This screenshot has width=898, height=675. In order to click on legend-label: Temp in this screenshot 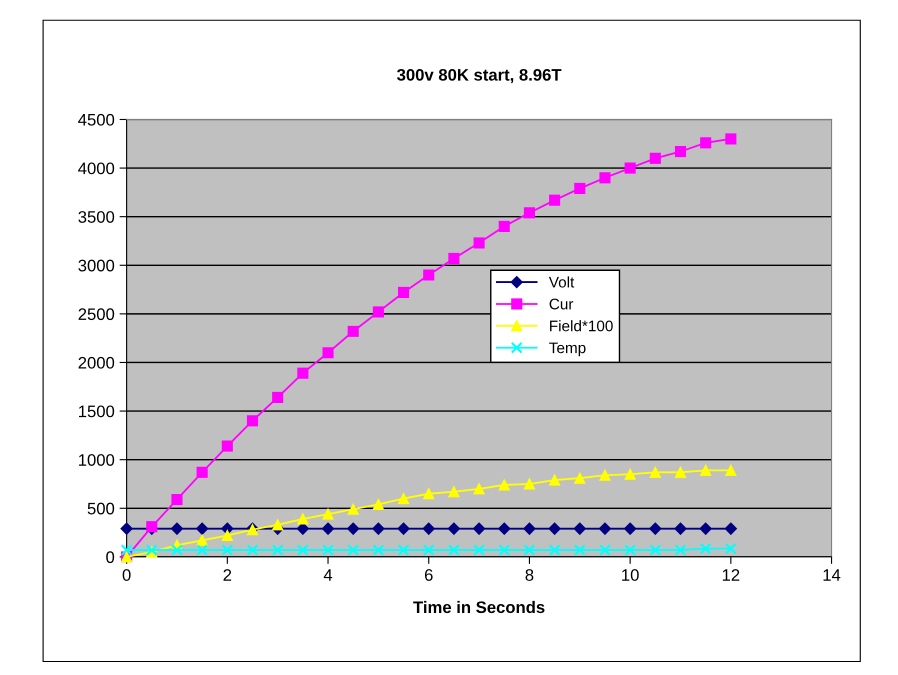, I will do `click(567, 349)`.